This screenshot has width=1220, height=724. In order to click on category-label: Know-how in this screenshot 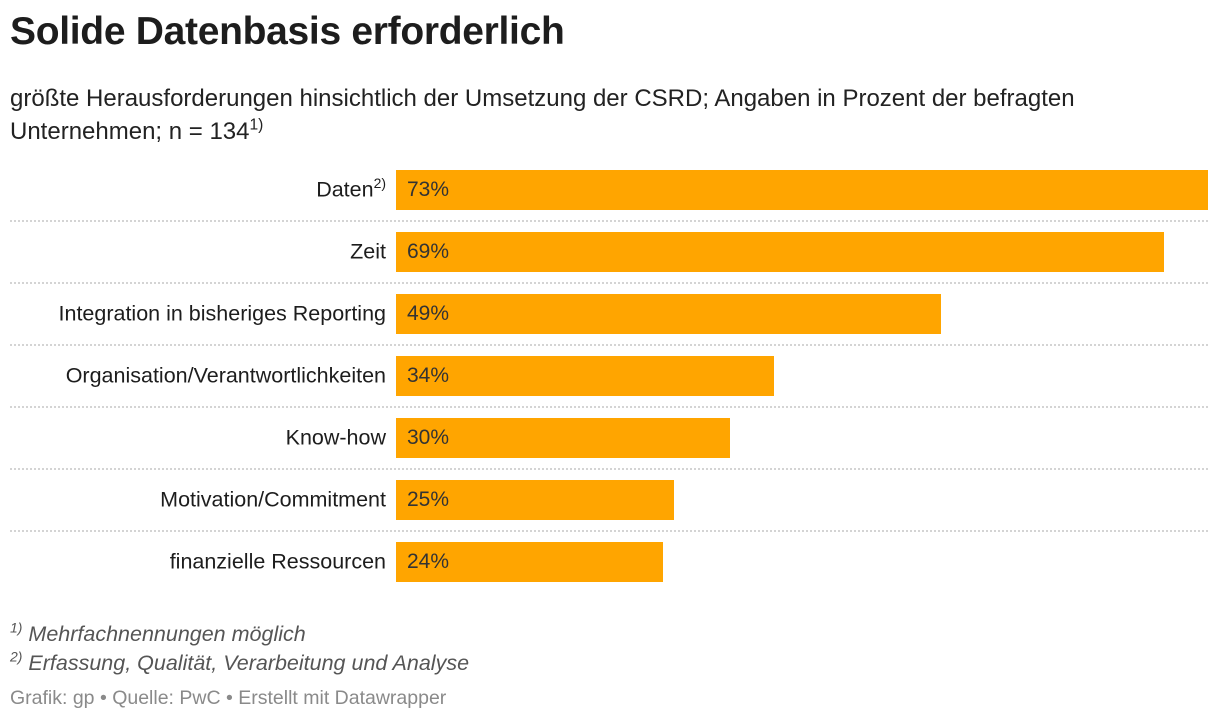, I will do `click(336, 438)`.